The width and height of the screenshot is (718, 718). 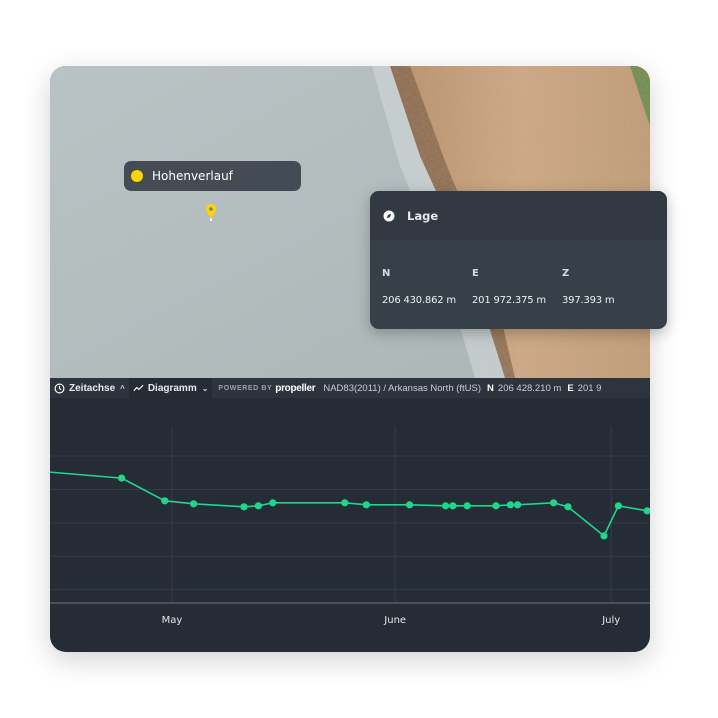 I want to click on clock-icon, so click(x=59, y=388).